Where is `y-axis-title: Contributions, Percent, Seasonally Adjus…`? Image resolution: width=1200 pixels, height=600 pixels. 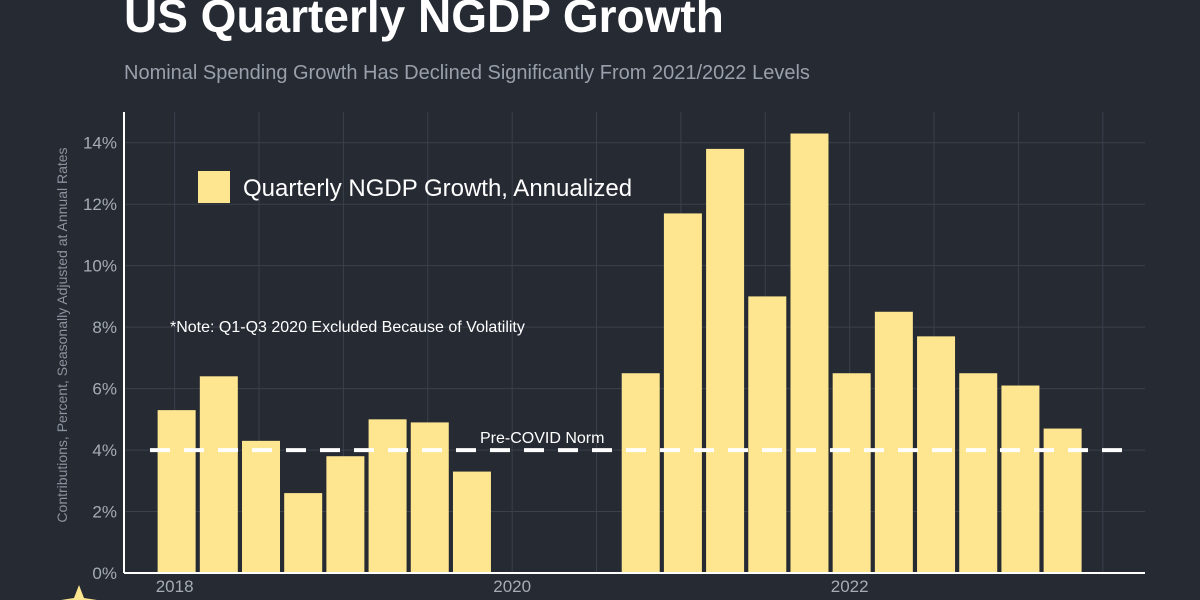 y-axis-title: Contributions, Percent, Seasonally Adjus… is located at coordinates (62, 334).